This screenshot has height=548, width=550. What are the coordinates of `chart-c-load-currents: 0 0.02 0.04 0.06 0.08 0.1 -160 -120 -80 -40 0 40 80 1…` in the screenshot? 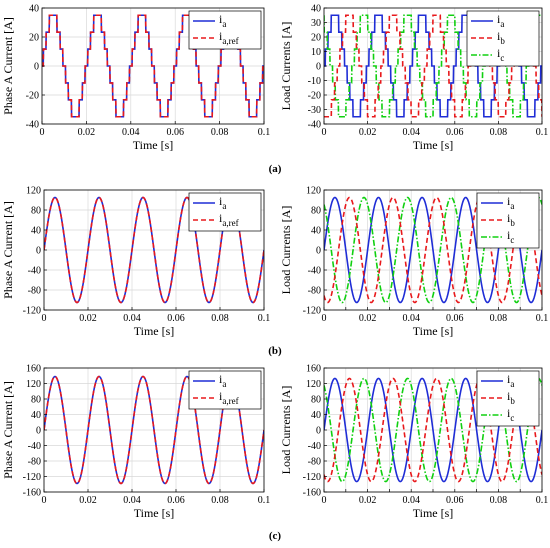 It's located at (413, 442).